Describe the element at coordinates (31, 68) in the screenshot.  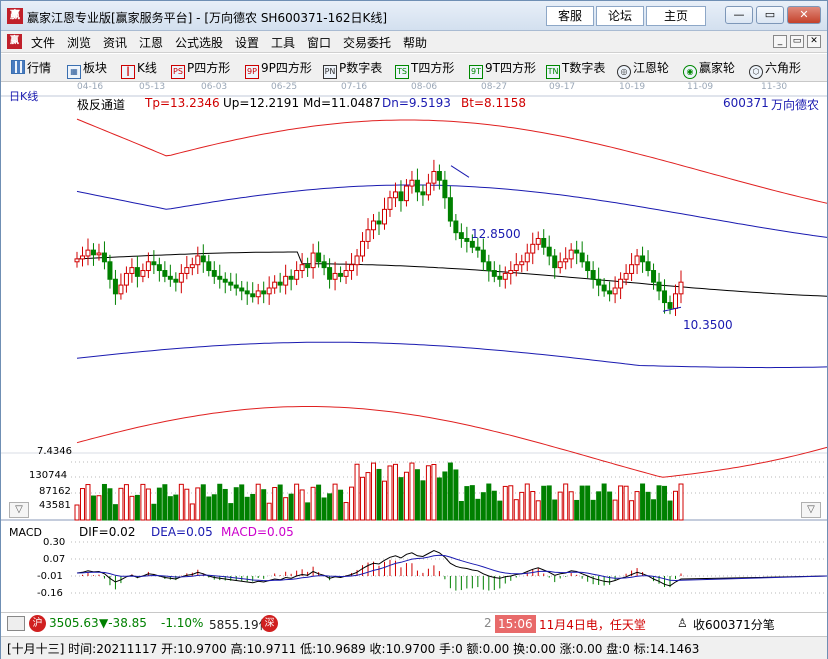
I see `toolbar-quotes-button: 行情` at that location.